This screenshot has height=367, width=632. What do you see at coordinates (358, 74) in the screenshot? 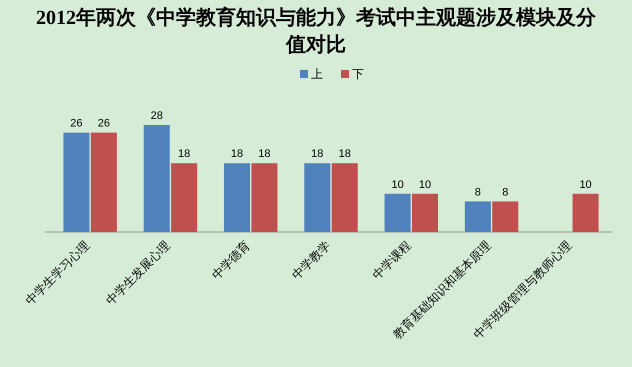
I see `legend-label: 下` at bounding box center [358, 74].